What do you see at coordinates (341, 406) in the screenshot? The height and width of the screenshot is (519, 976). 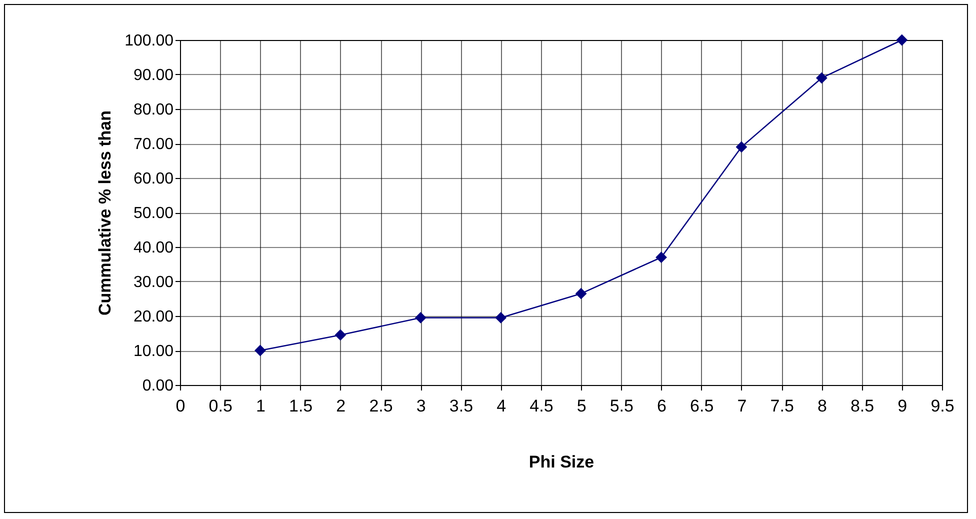 I see `x-tick-label: 2` at bounding box center [341, 406].